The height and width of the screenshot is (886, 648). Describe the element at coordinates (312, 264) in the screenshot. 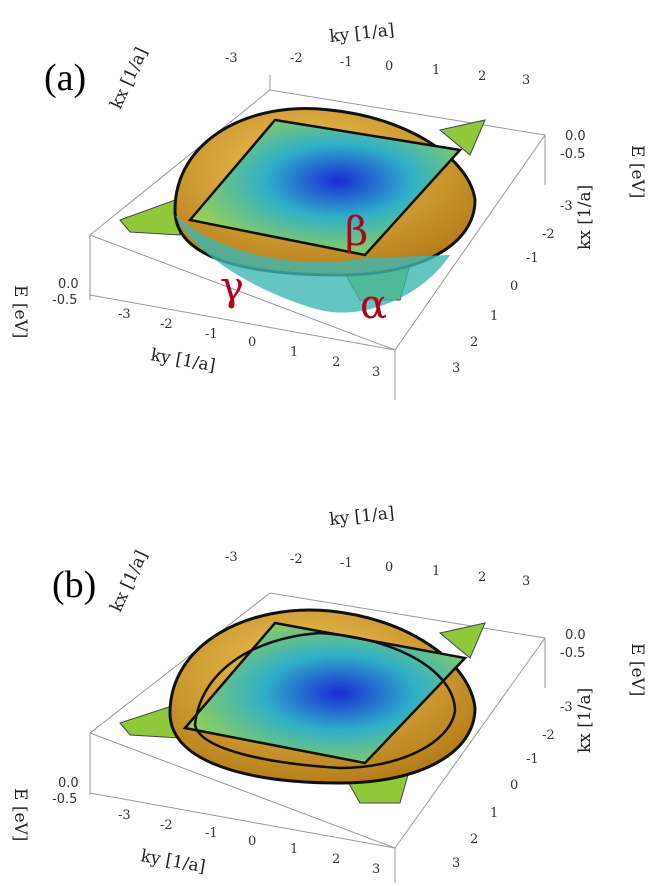

I see `lower-wing` at that location.